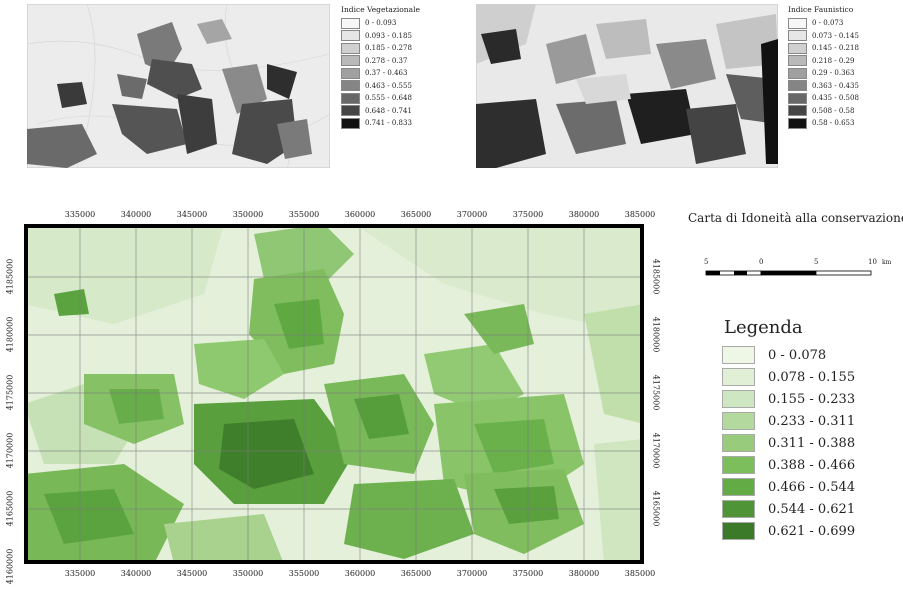 The height and width of the screenshot is (589, 903). Describe the element at coordinates (388, 48) in the screenshot. I see `legend-class-label: 0.185 - 0.278` at that location.